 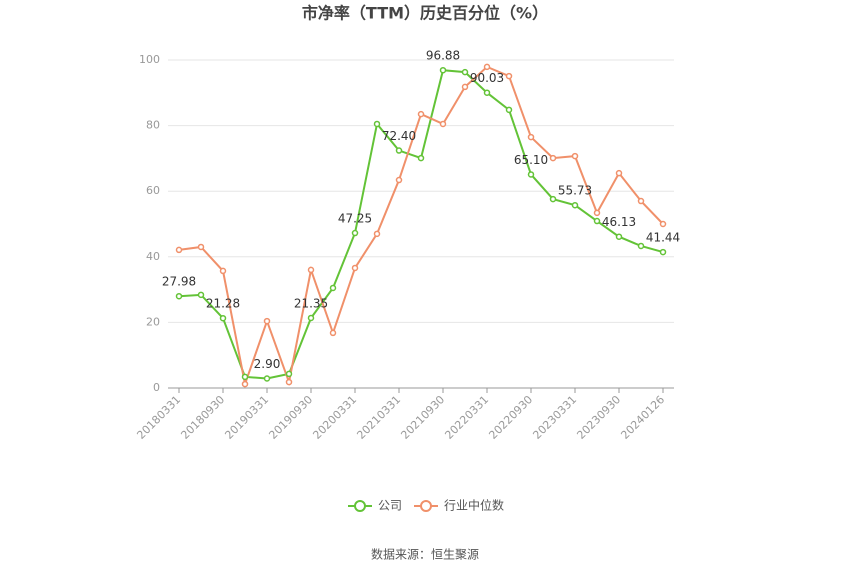 What do you see at coordinates (202, 417) in the screenshot?
I see `x-tick-label: 20180930` at bounding box center [202, 417].